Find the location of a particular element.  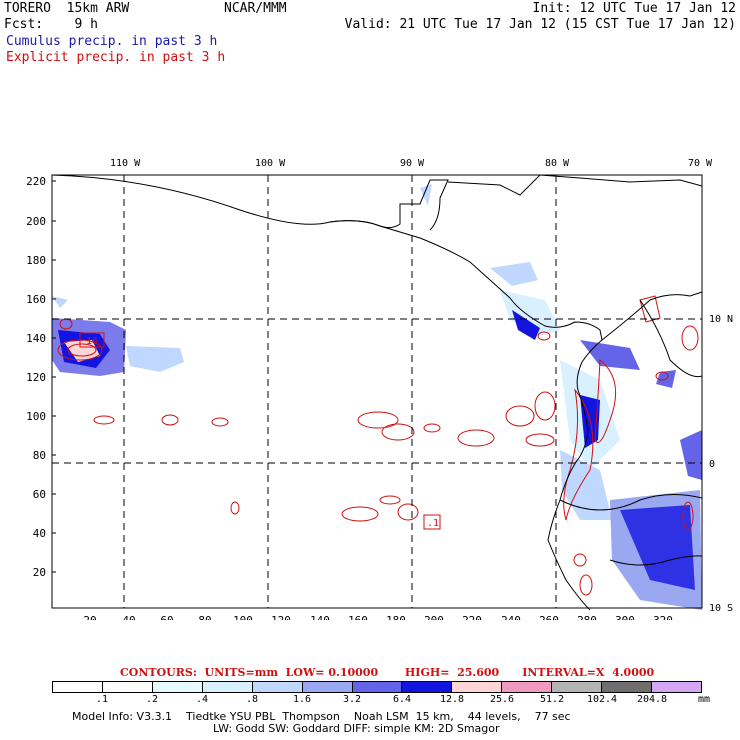

colorbar-ticks: .1 .2 .4 .8 1.6 3.2 6.4 12.8 25.6 51.2 102.4 204.8 is located at coordinates (377, 700).